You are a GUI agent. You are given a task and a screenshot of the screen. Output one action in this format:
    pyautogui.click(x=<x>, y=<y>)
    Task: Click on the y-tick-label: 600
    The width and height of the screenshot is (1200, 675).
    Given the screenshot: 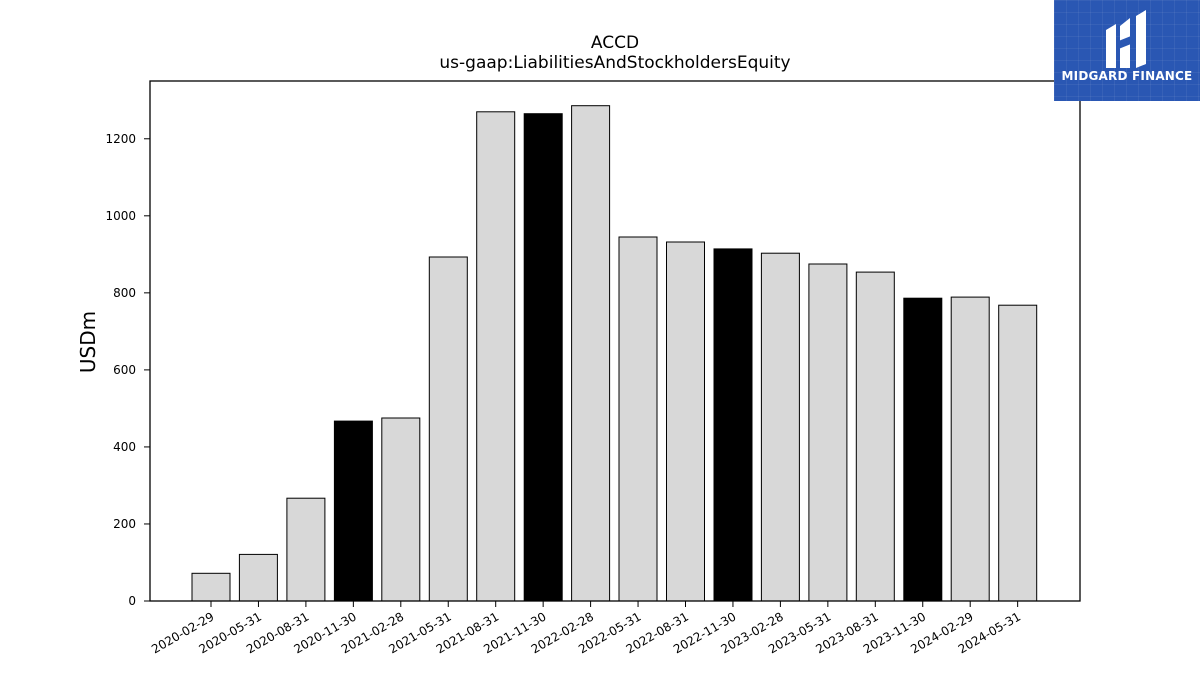 What is the action you would take?
    pyautogui.click(x=124, y=370)
    